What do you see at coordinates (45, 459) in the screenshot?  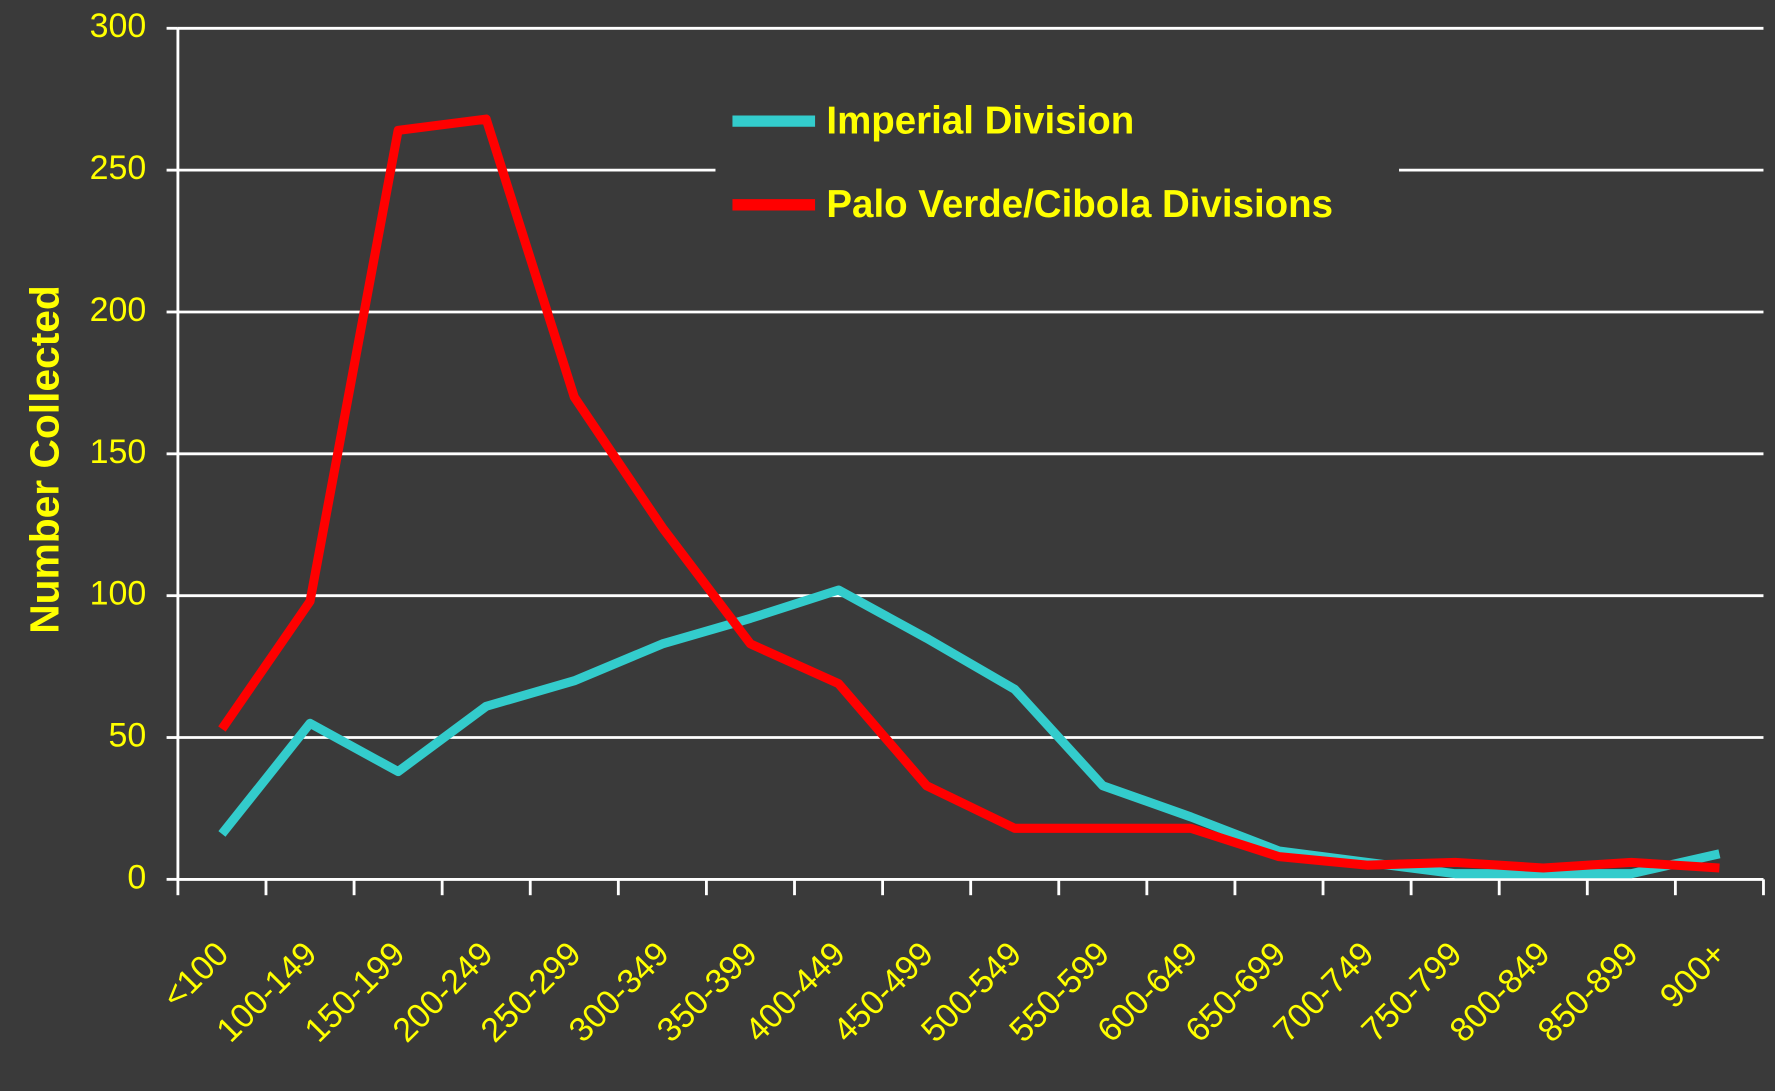 I see `y-axis-label: Number Collected` at bounding box center [45, 459].